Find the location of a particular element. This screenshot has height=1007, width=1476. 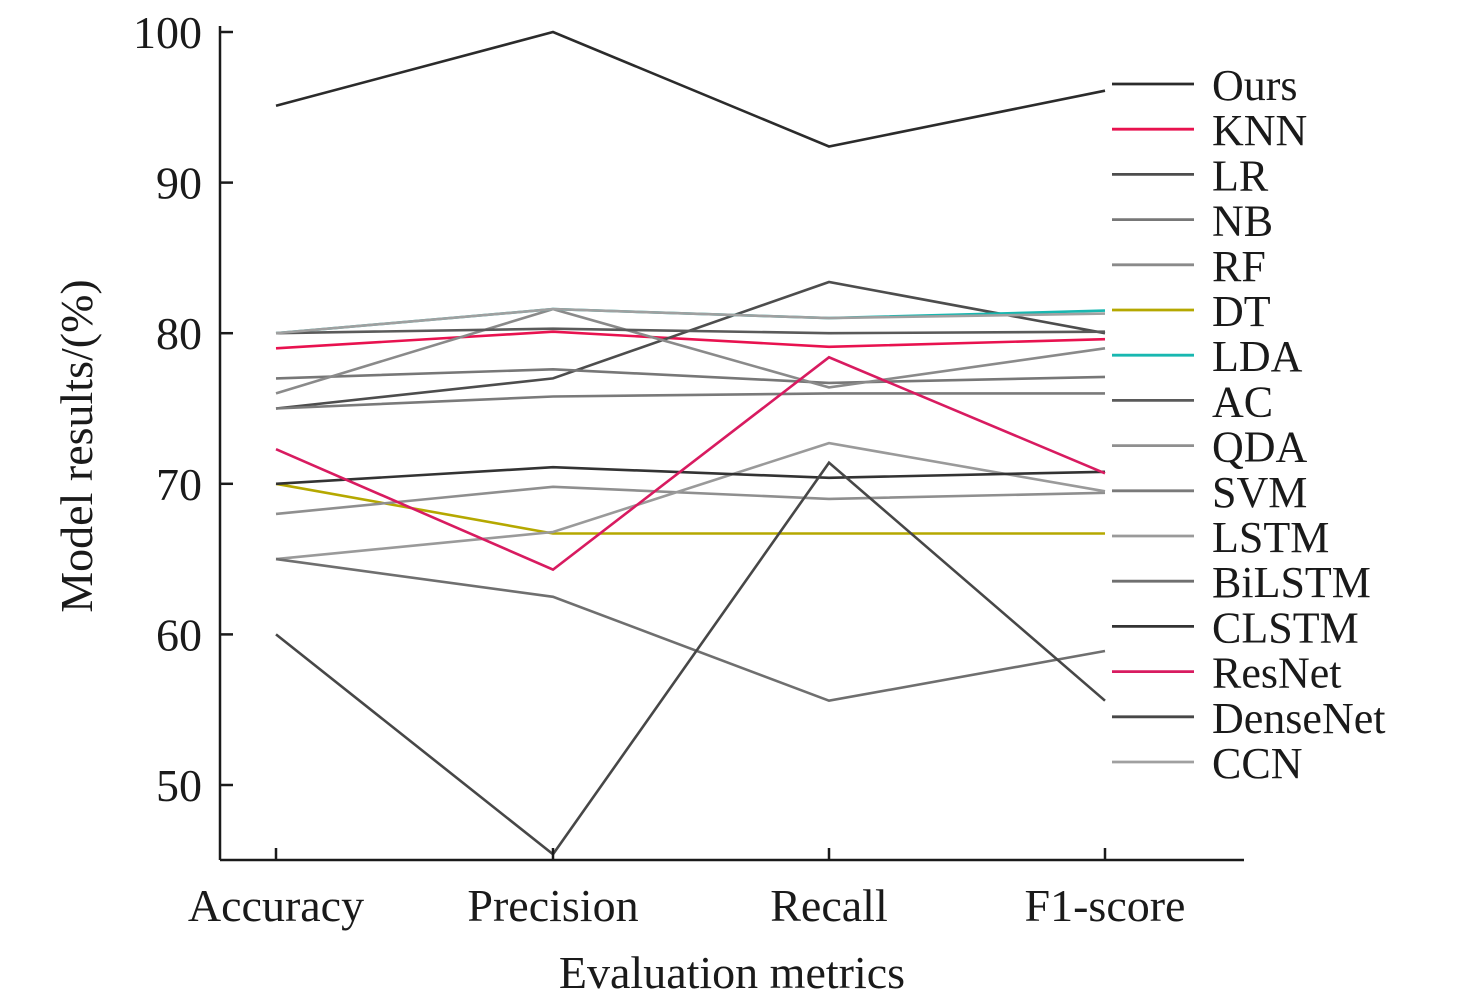

legend-label: CCN is located at coordinates (1257, 763).